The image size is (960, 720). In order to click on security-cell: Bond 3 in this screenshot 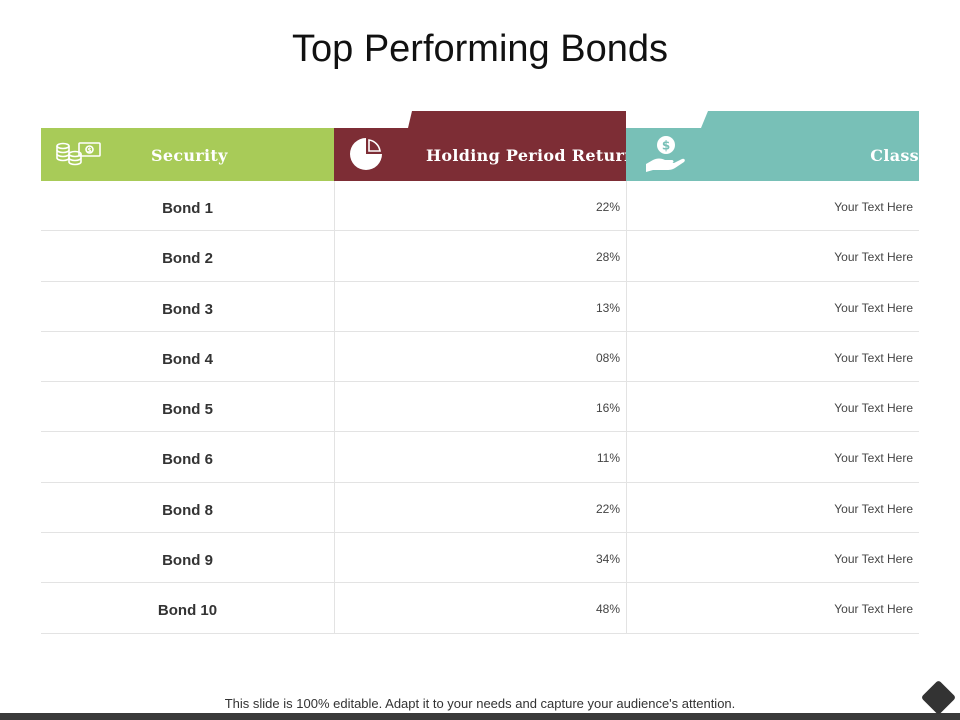, I will do `click(187, 309)`.